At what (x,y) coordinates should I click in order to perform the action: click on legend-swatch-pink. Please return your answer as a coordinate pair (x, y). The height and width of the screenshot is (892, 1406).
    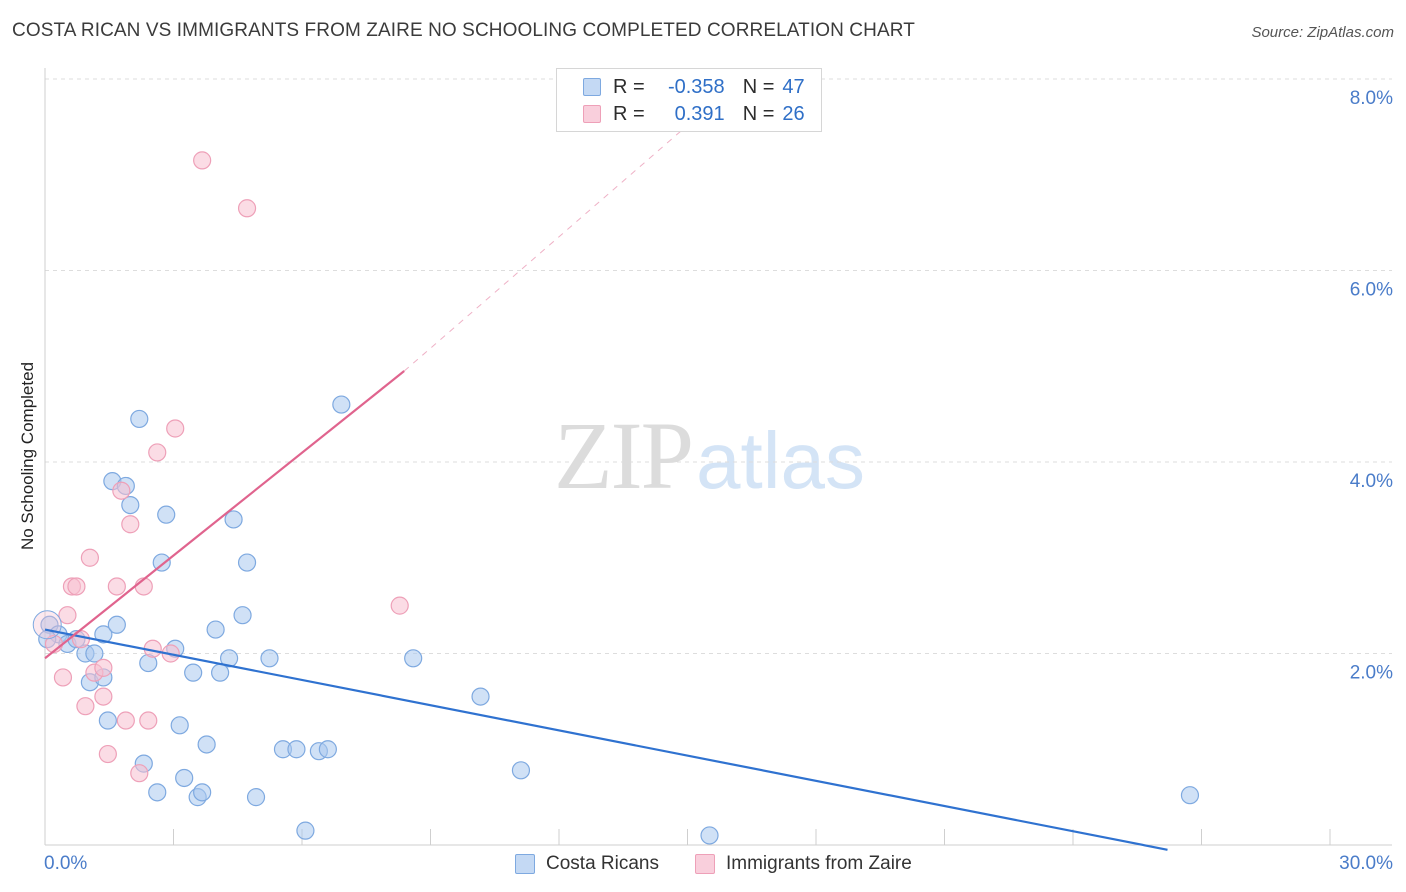
    Looking at the image, I should click on (592, 114).